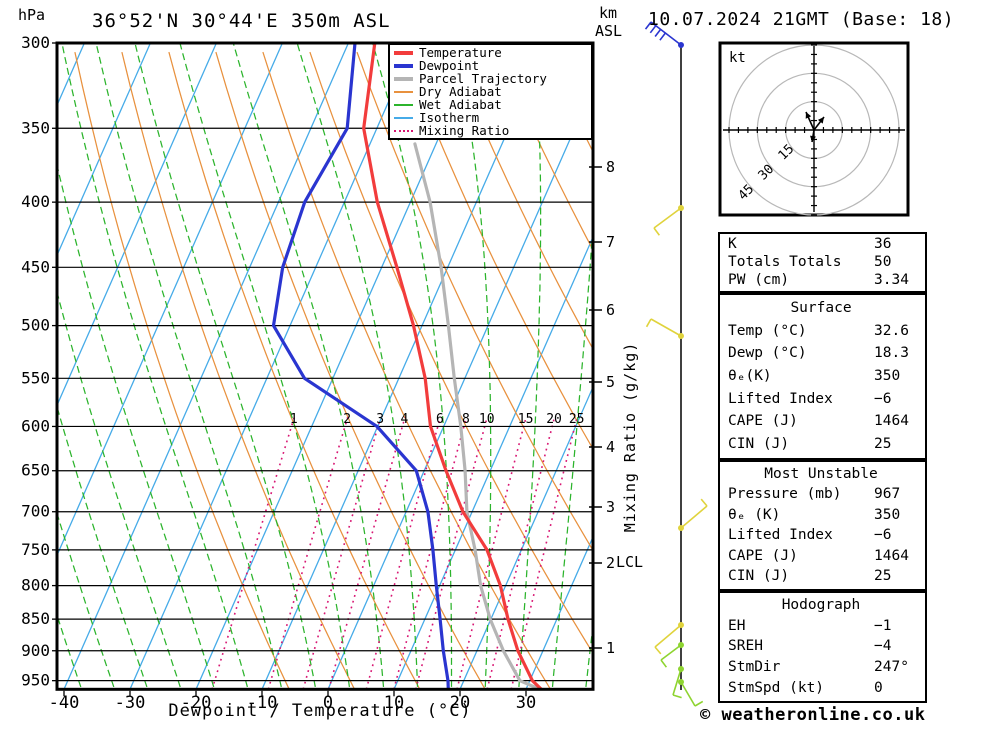  What do you see at coordinates (785, 494) in the screenshot?
I see `table-row-label: Pressure (mb)` at bounding box center [785, 494].